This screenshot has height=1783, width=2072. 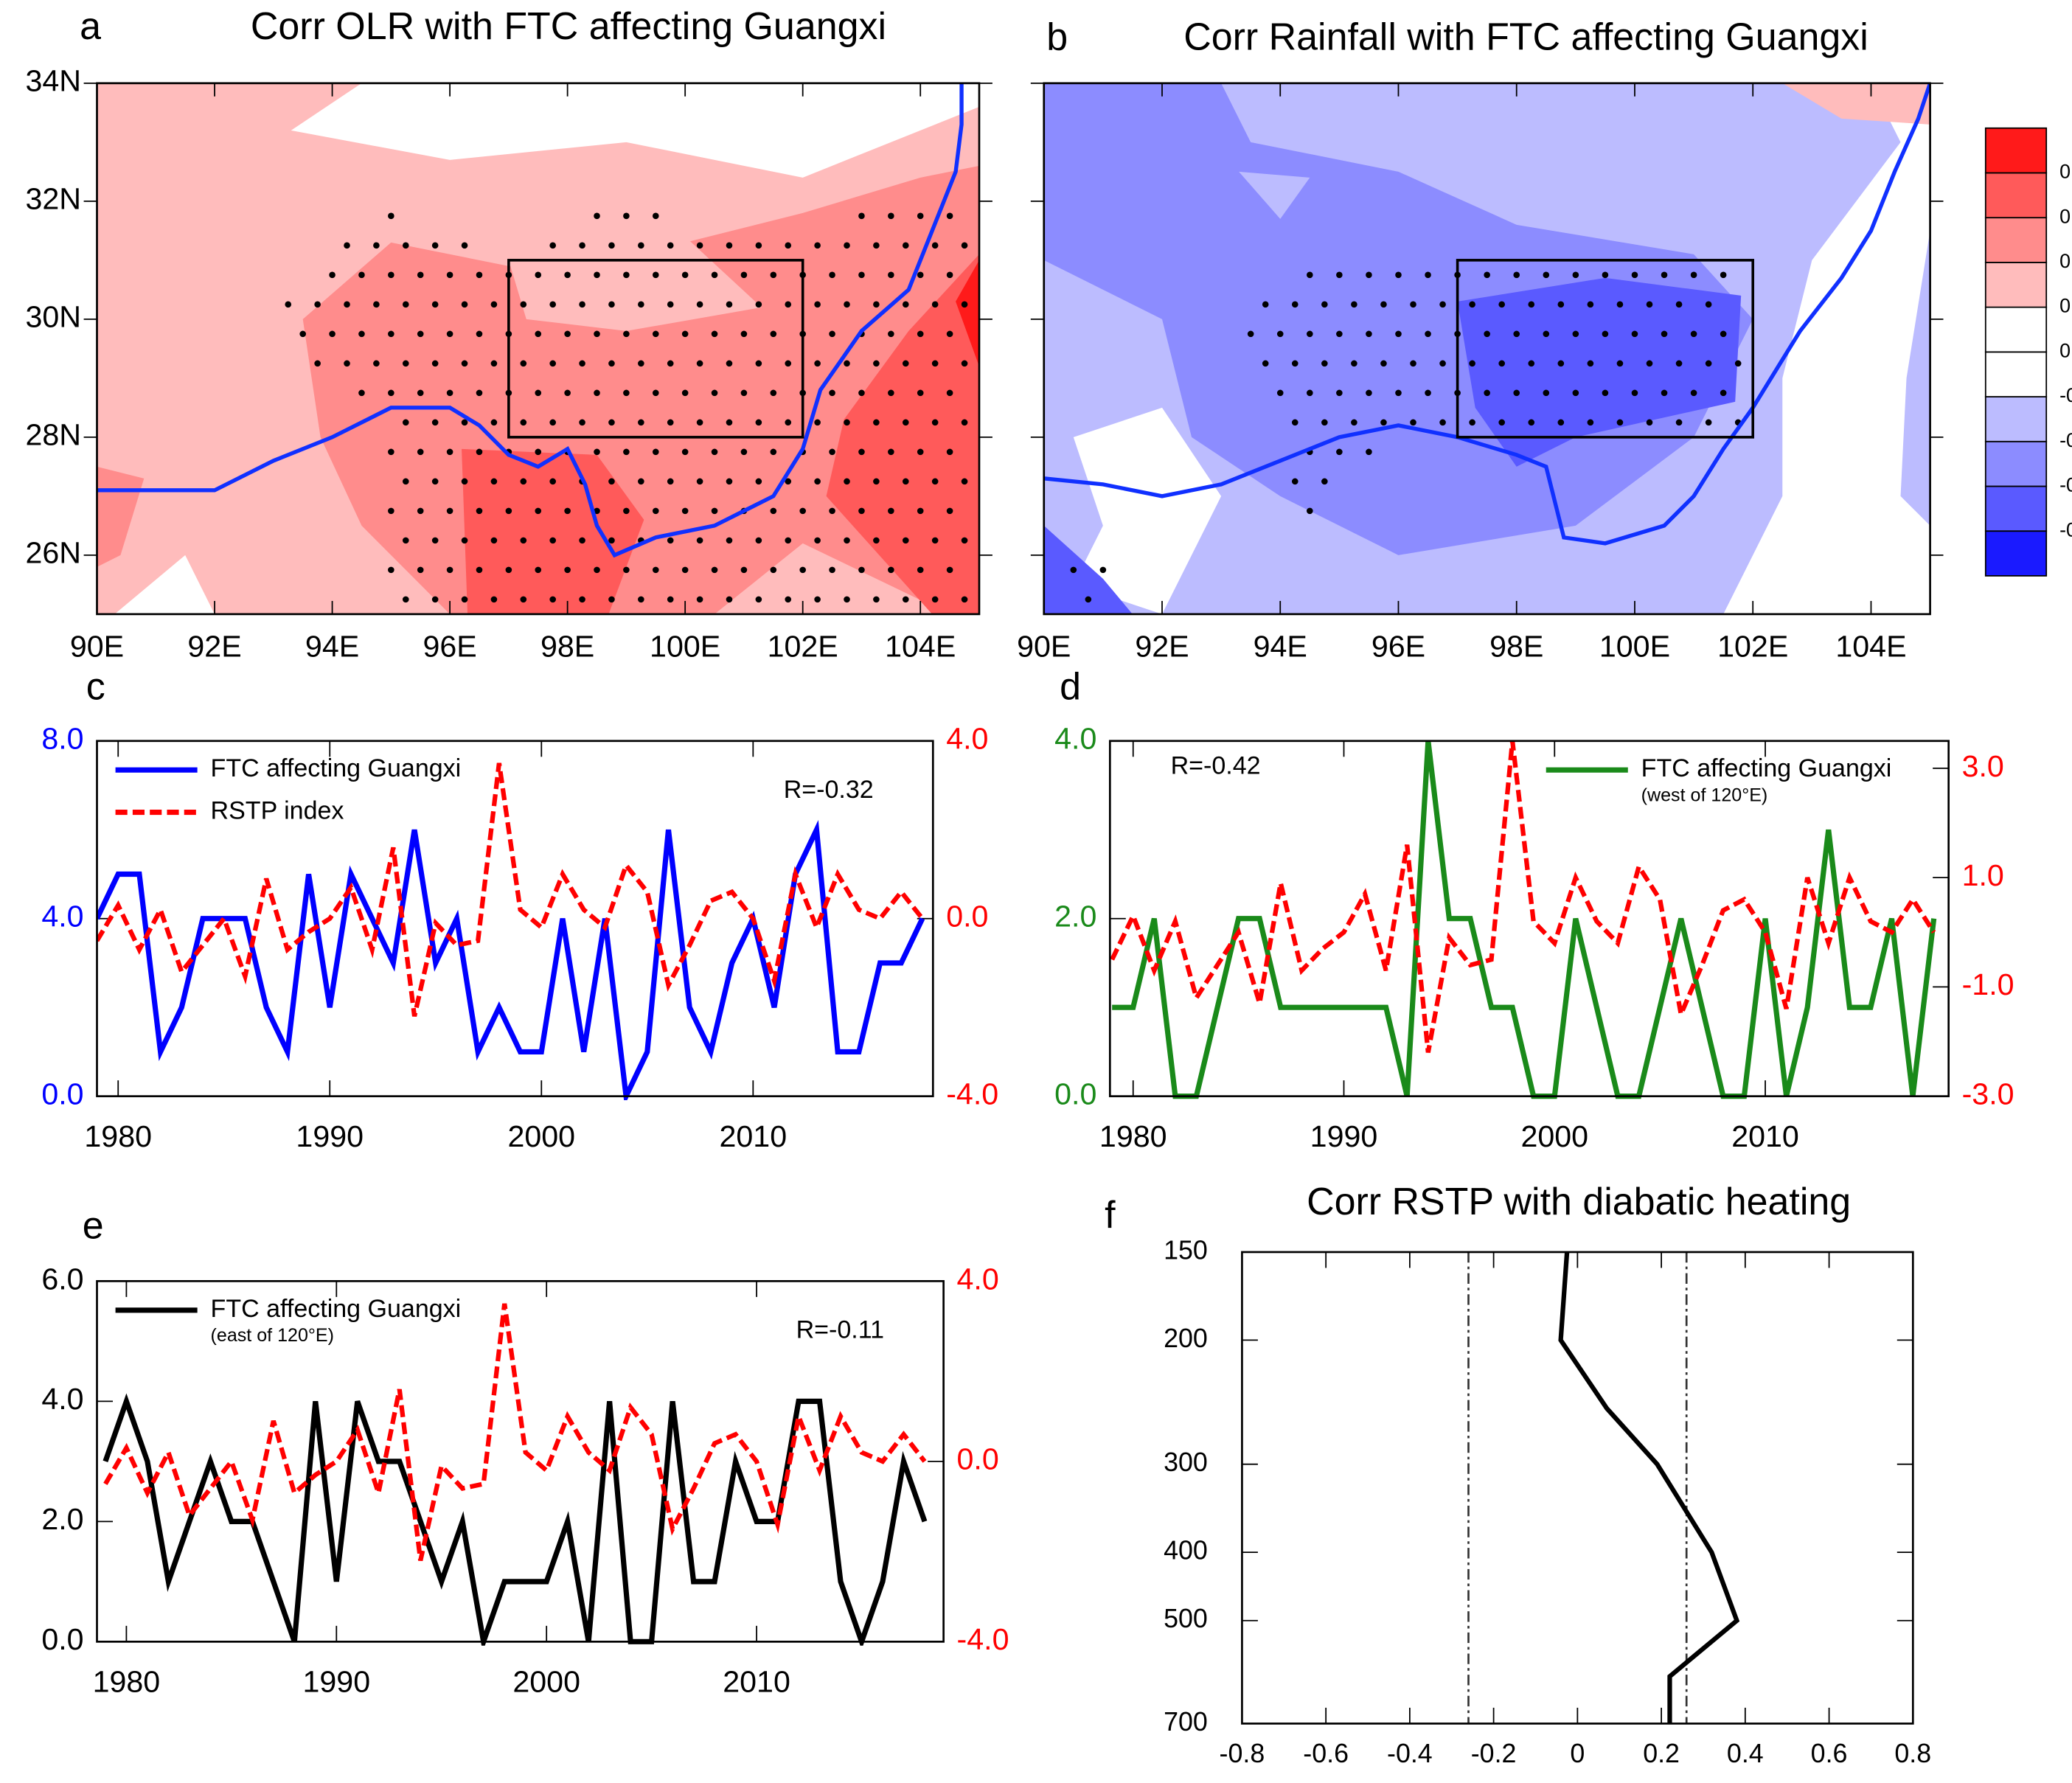 I want to click on profile-line, so click(x=1649, y=1487).